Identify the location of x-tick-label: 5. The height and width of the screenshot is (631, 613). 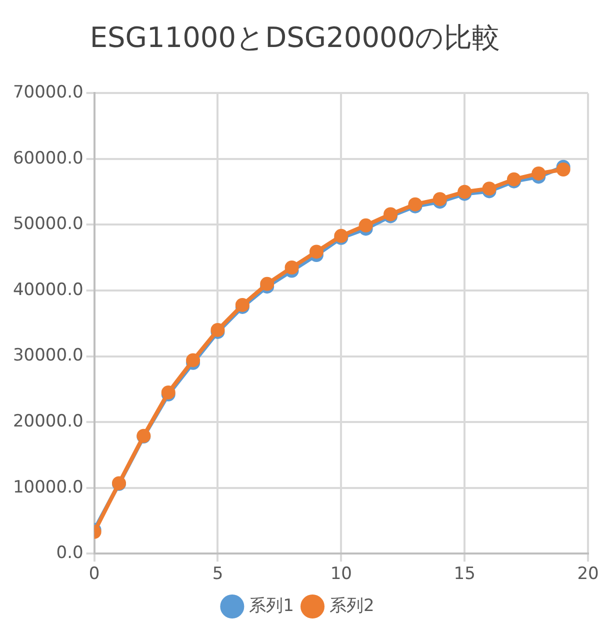
(218, 574).